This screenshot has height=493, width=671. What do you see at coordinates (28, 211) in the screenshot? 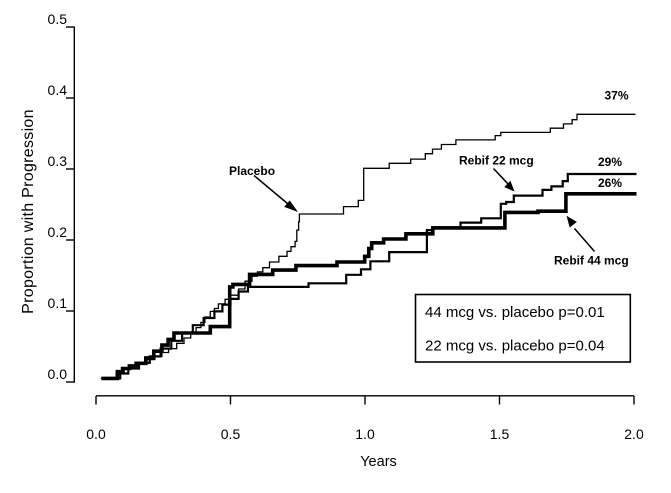
I see `svg-text: Proportion with Progression` at bounding box center [28, 211].